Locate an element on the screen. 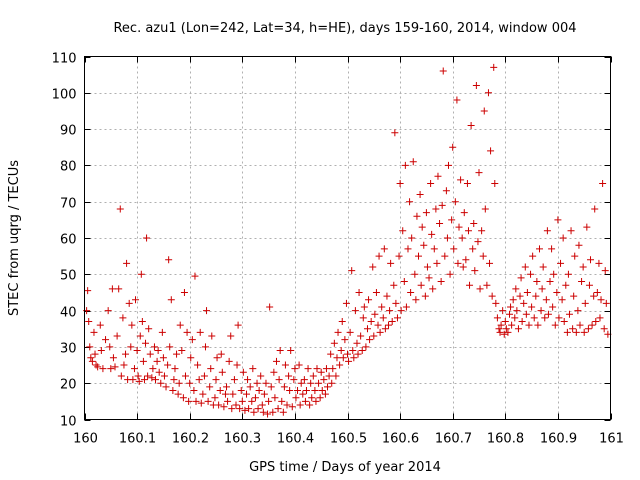 This screenshot has width=640, height=480. y-tick-label: 110 is located at coordinates (64, 59).